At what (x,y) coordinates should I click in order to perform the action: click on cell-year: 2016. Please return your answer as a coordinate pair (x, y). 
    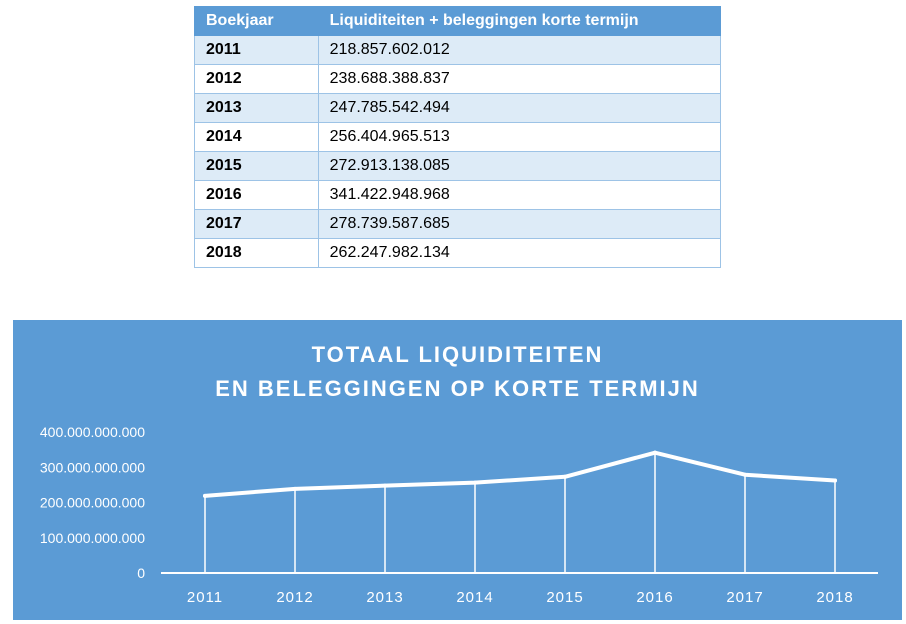
    Looking at the image, I should click on (256, 195).